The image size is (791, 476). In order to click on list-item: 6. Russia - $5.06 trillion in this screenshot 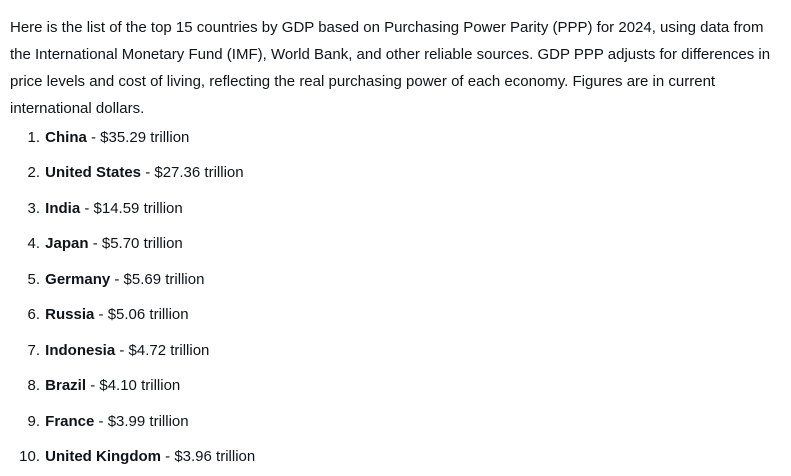, I will do `click(99, 315)`.